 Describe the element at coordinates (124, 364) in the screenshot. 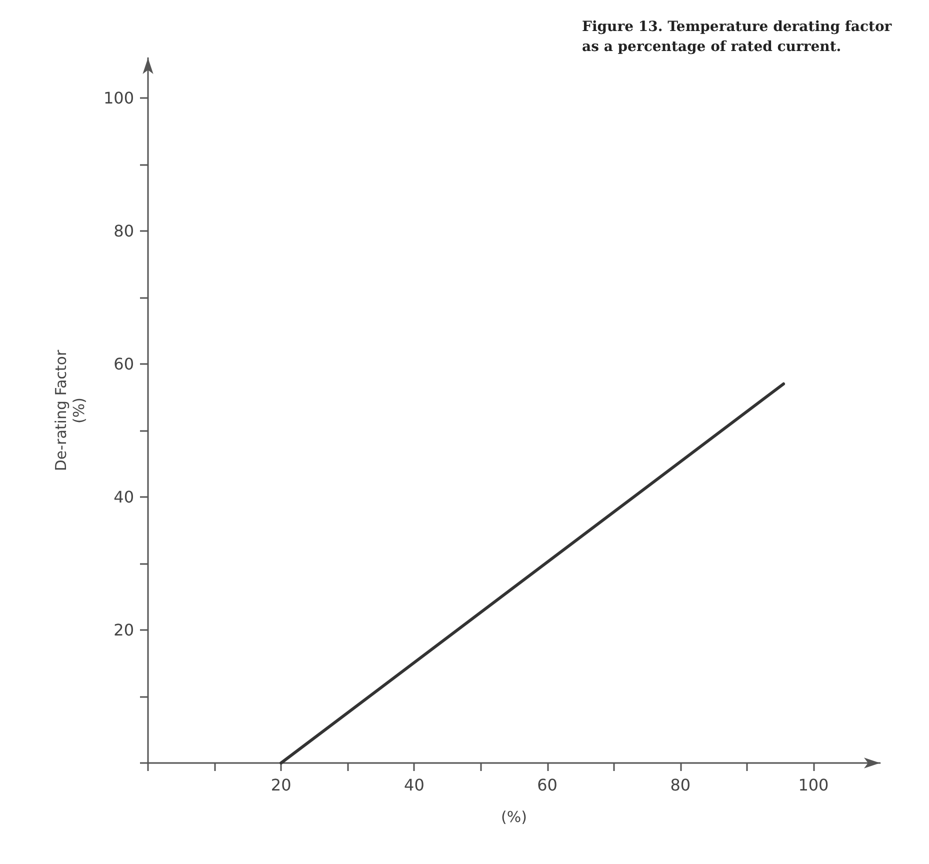

I see `y-tick-label: 60` at that location.